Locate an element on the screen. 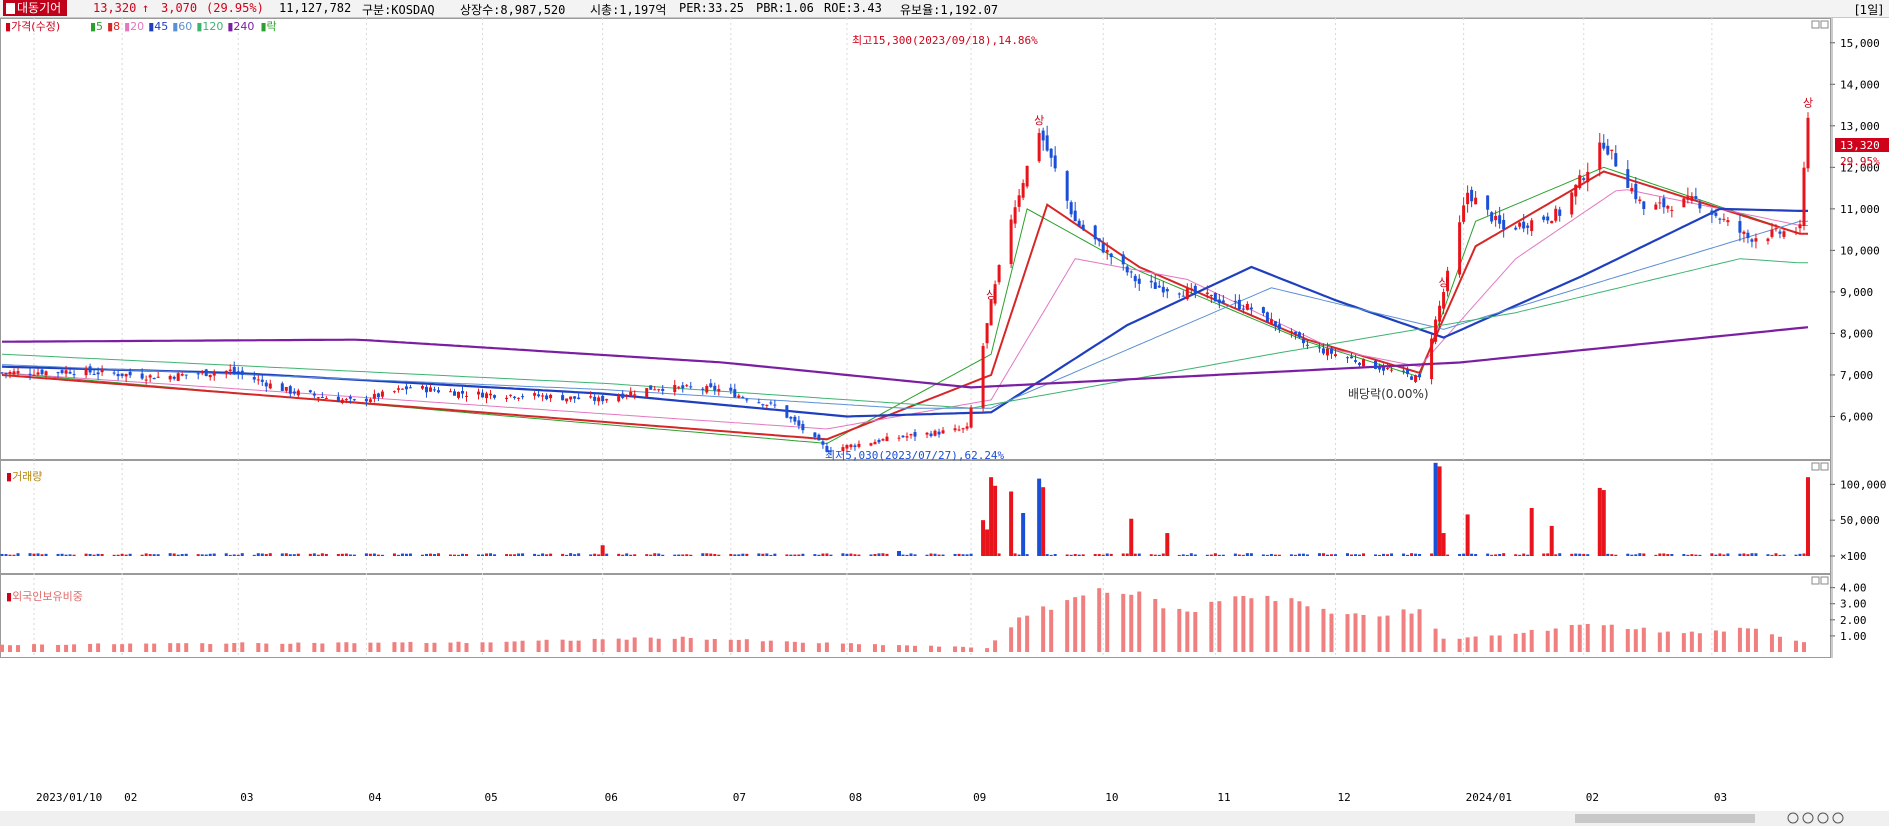  scrollbar-thumb is located at coordinates (1665, 818).